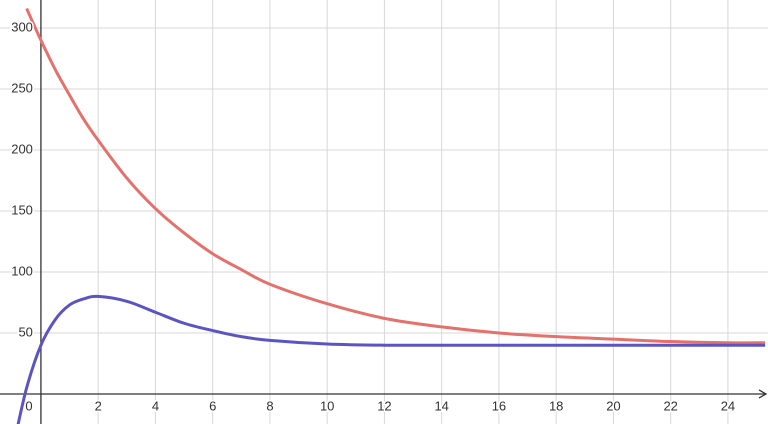 The width and height of the screenshot is (768, 424). Describe the element at coordinates (25, 331) in the screenshot. I see `y-tick-label: 50` at that location.